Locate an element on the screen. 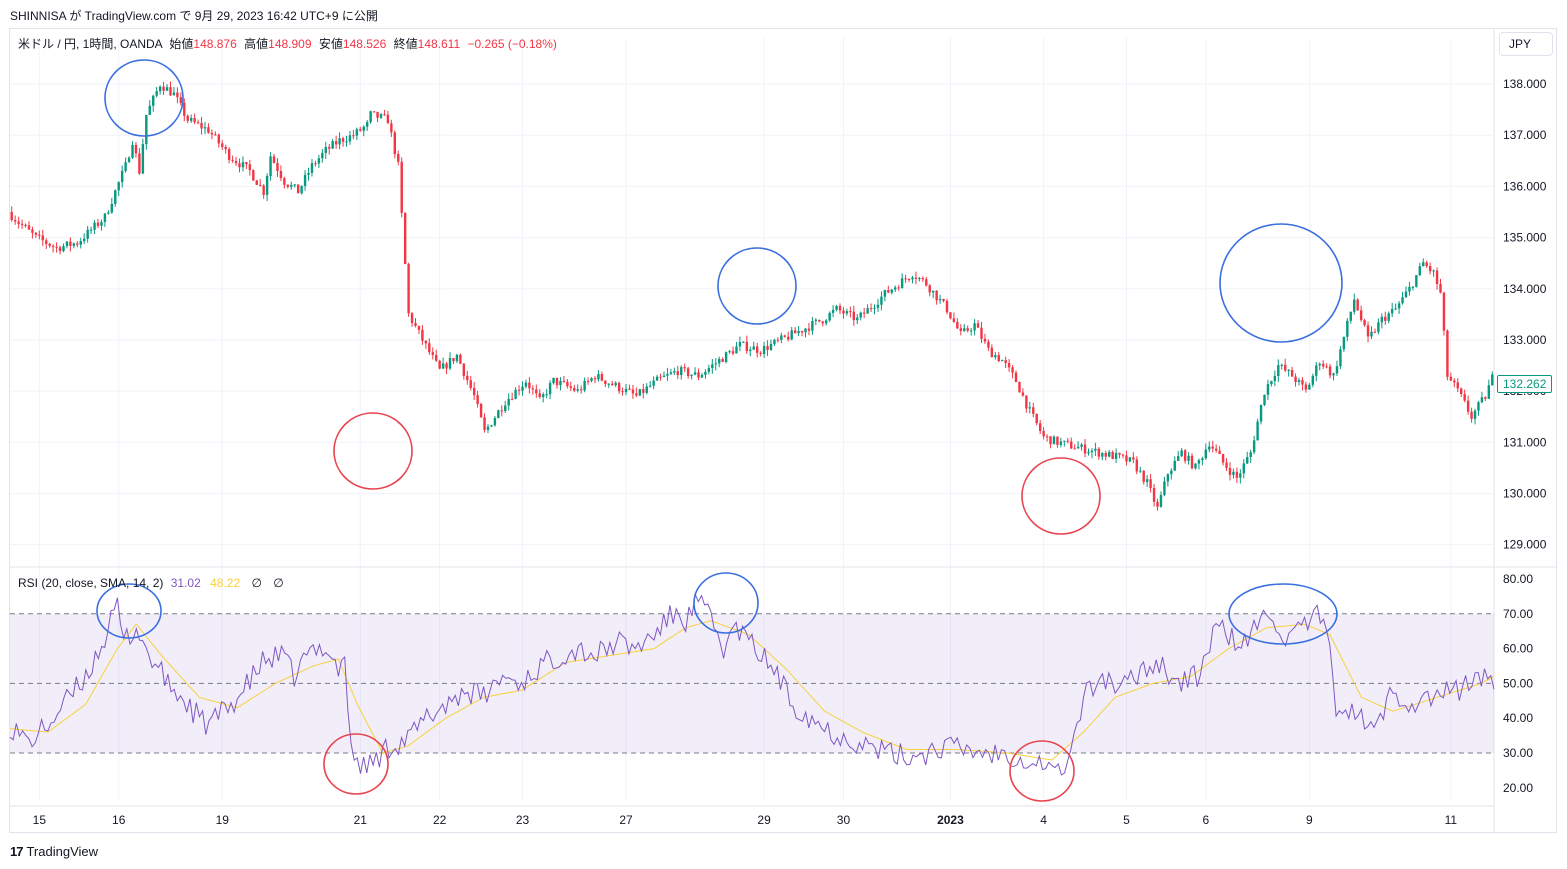  red-annotation-circle is located at coordinates (1061, 496).